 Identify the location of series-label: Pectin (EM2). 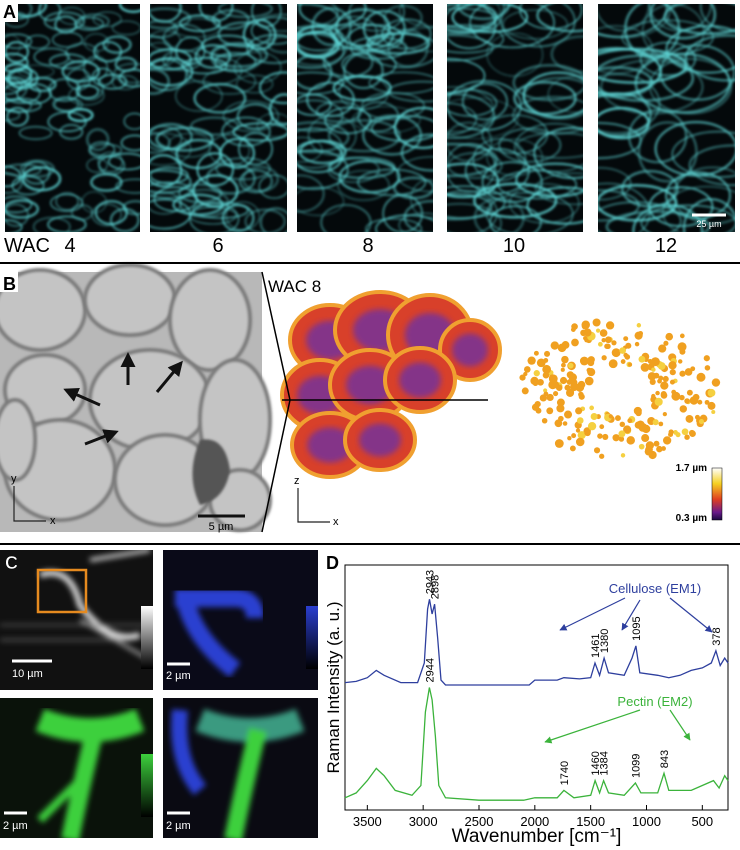
(654, 701).